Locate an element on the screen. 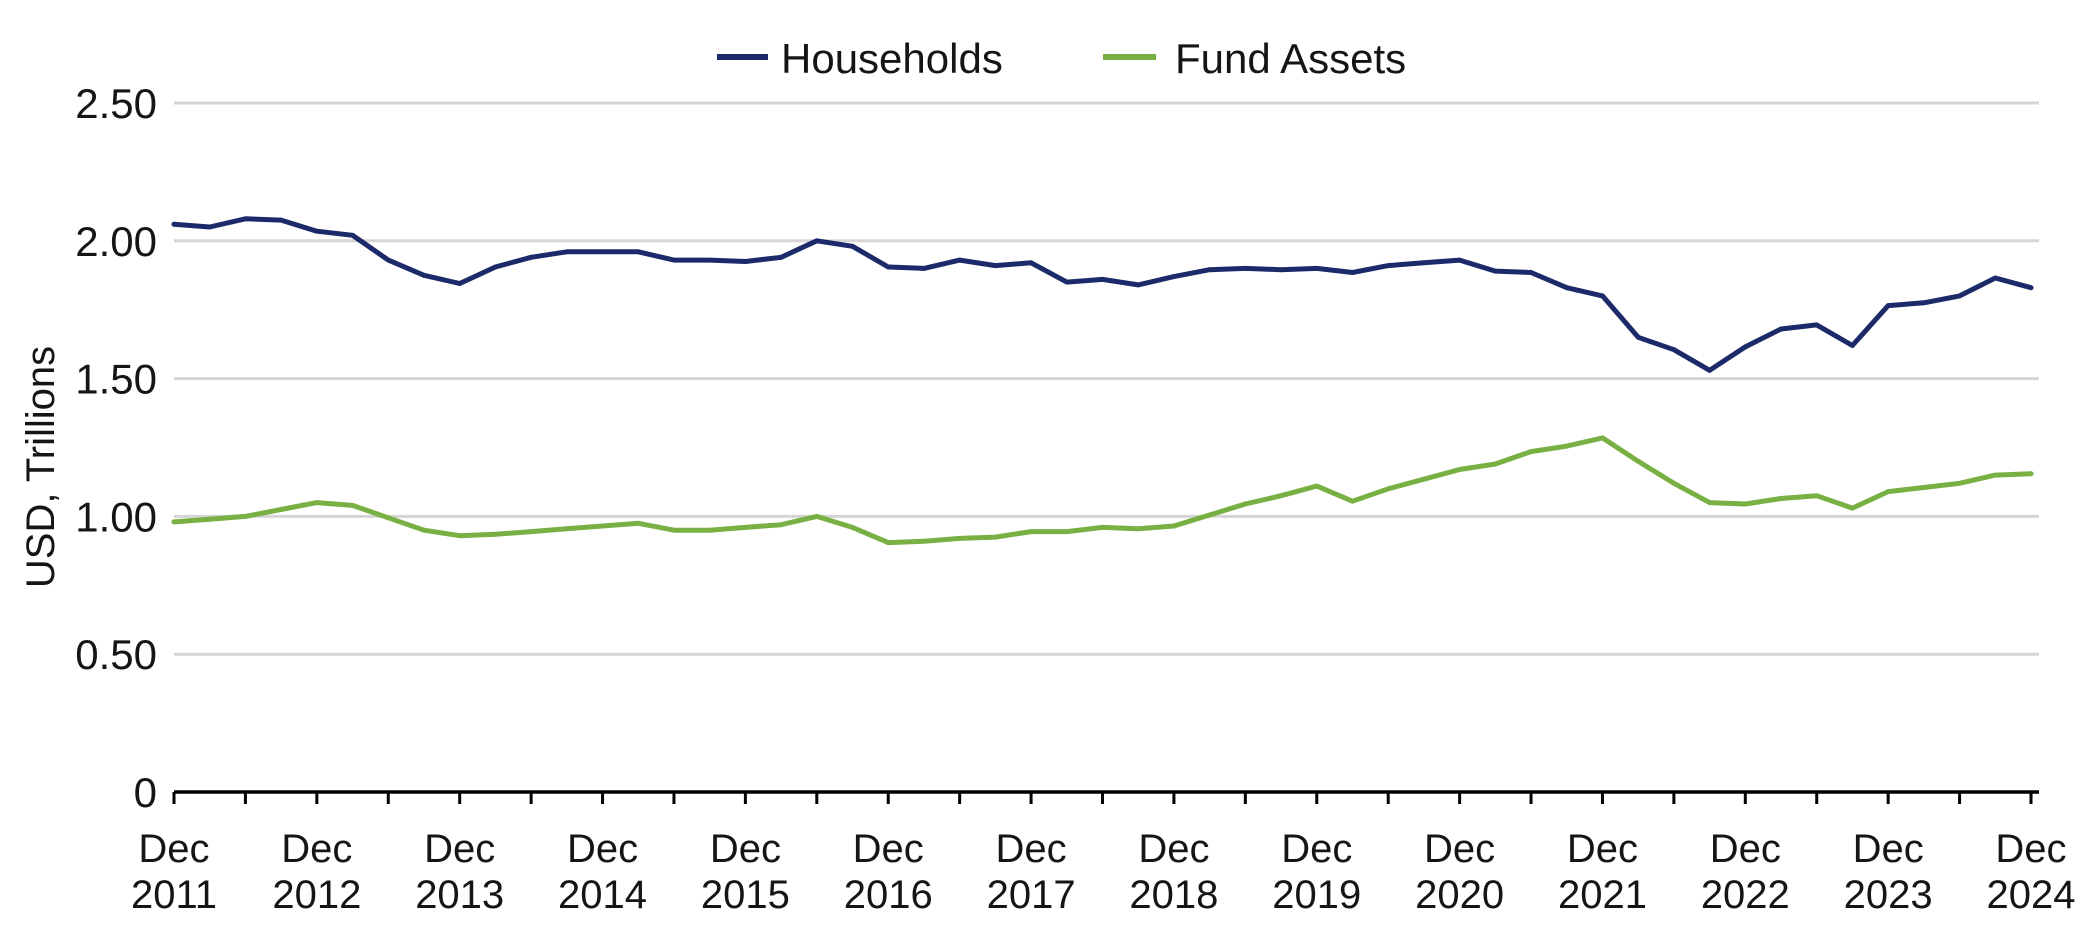 This screenshot has height=931, width=2084. legend-item-fund-assets: Fund Assets is located at coordinates (1254, 58).